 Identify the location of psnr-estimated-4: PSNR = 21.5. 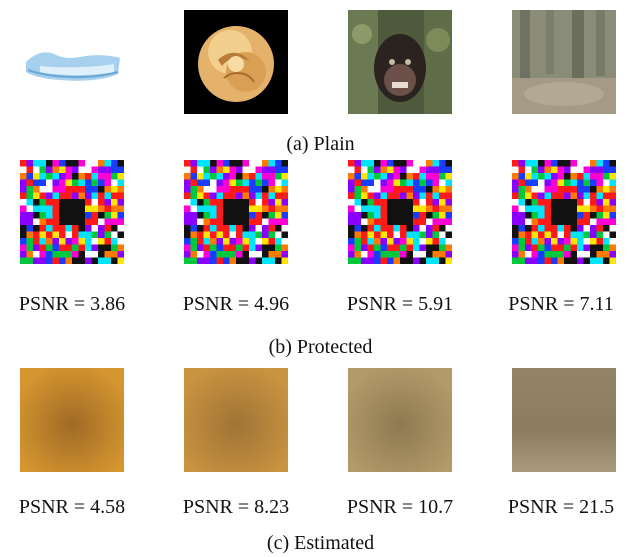
(561, 507).